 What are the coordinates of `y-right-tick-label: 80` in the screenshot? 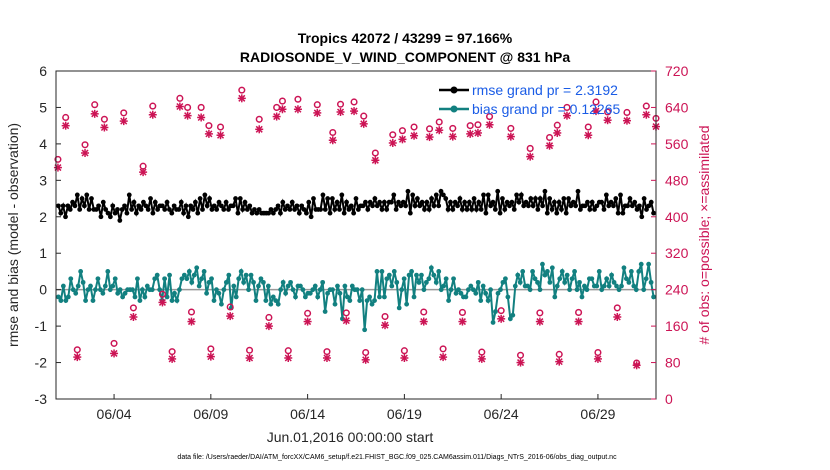 It's located at (673, 363).